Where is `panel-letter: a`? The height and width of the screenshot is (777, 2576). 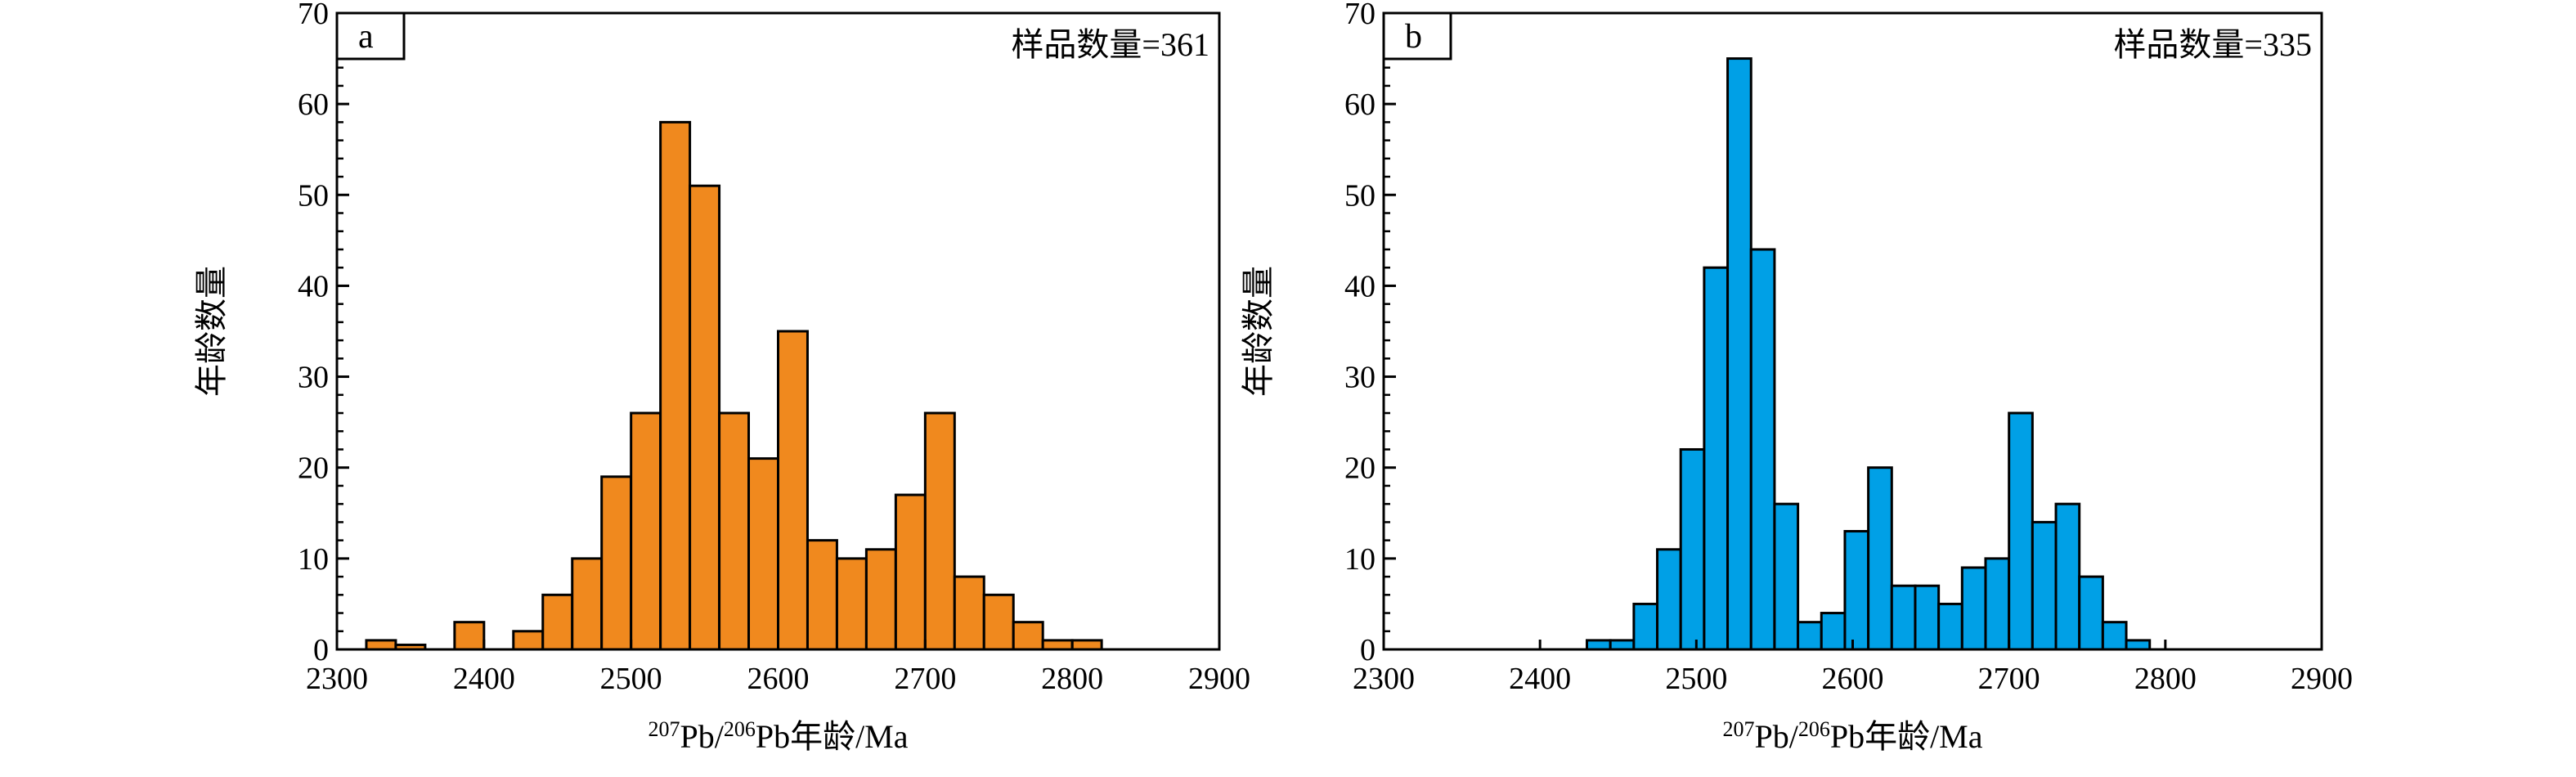 panel-letter: a is located at coordinates (366, 37).